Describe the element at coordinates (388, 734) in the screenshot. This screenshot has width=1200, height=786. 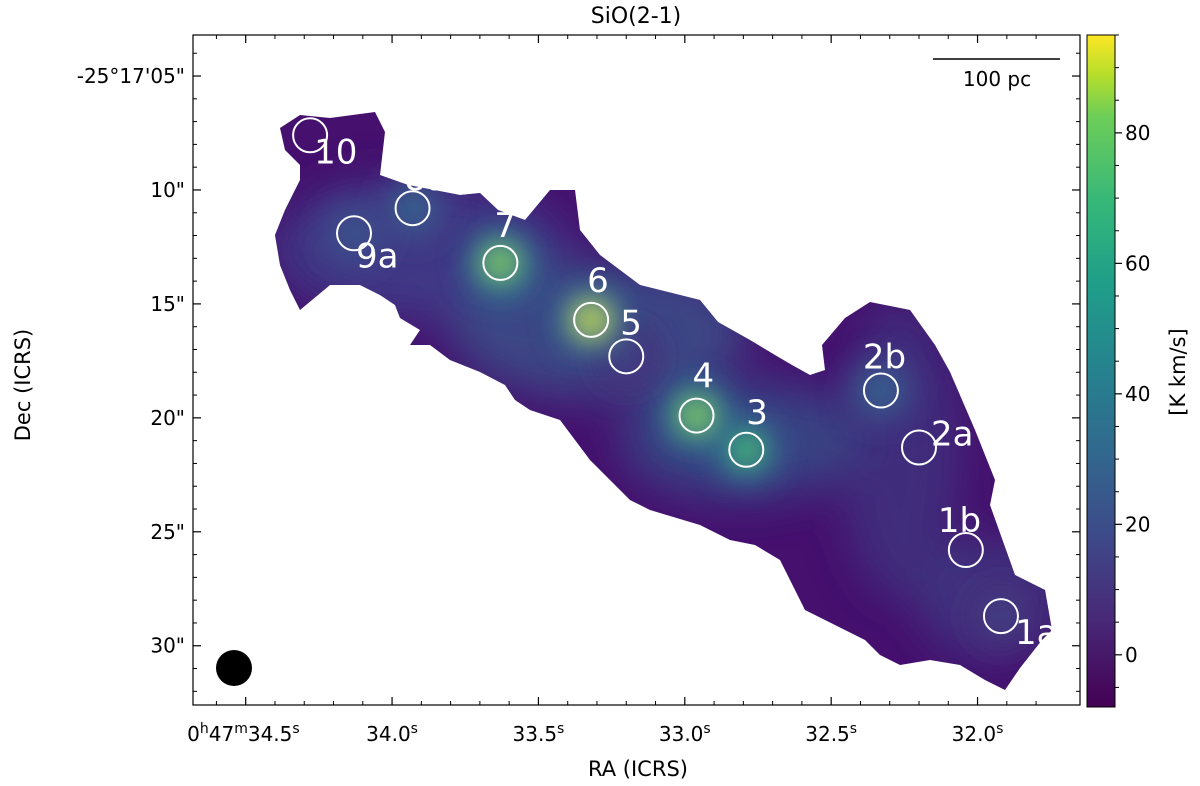
I see `x-tick-value: 34.0` at that location.